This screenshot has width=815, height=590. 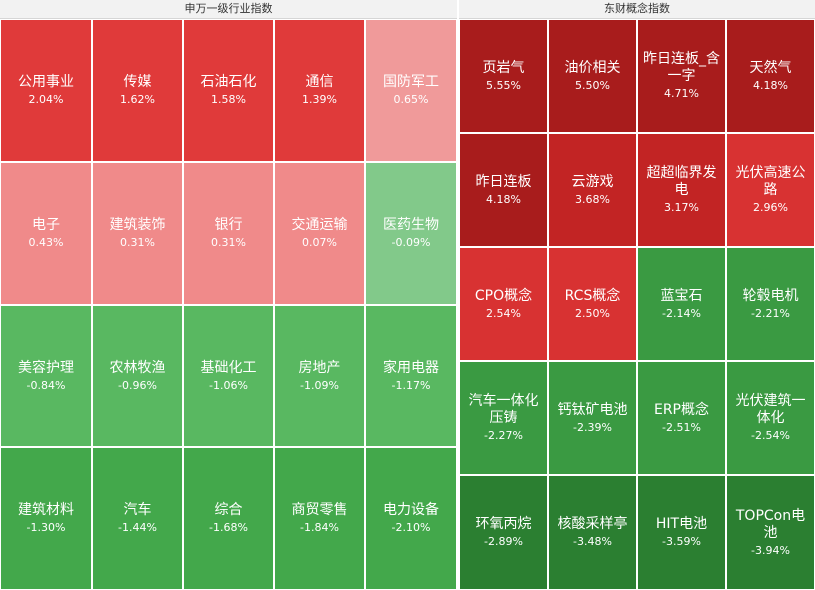 What do you see at coordinates (137, 233) in the screenshot?
I see `heatmap-cell: 建筑装饰 0.31%` at bounding box center [137, 233].